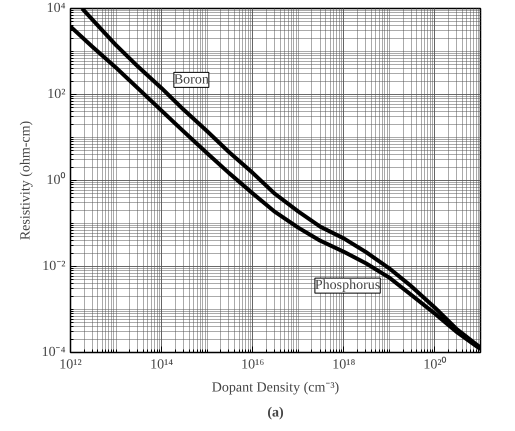  I want to click on y-tick-label: 10⁻⁴, so click(54, 352).